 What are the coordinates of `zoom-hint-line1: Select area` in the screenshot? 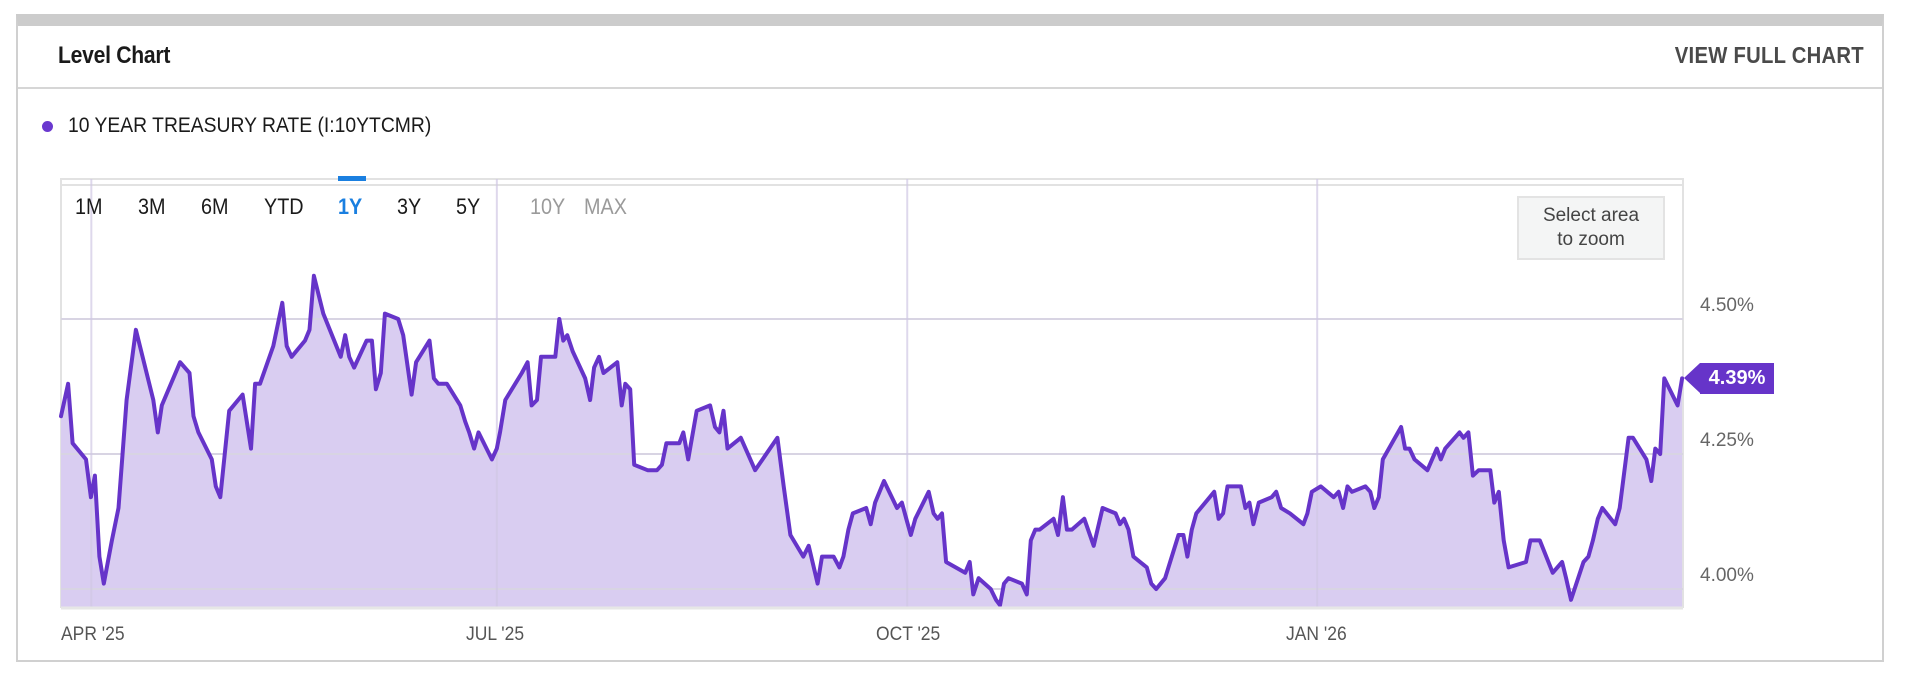 It's located at (1591, 215).